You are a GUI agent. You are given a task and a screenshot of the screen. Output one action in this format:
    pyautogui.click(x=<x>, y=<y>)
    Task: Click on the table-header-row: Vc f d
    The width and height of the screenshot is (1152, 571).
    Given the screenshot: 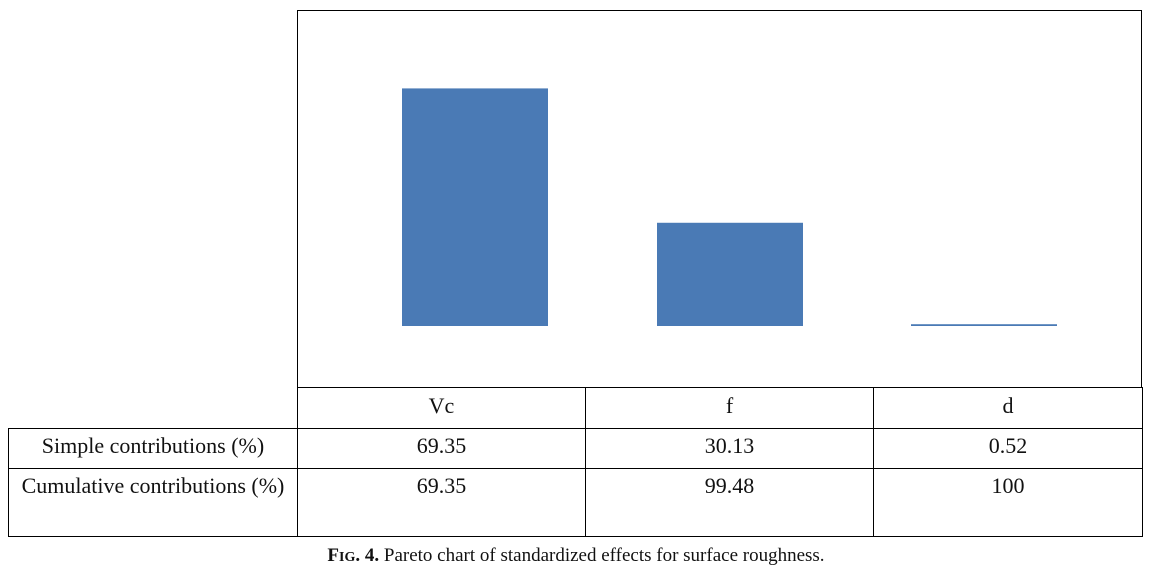 What is the action you would take?
    pyautogui.click(x=575, y=408)
    